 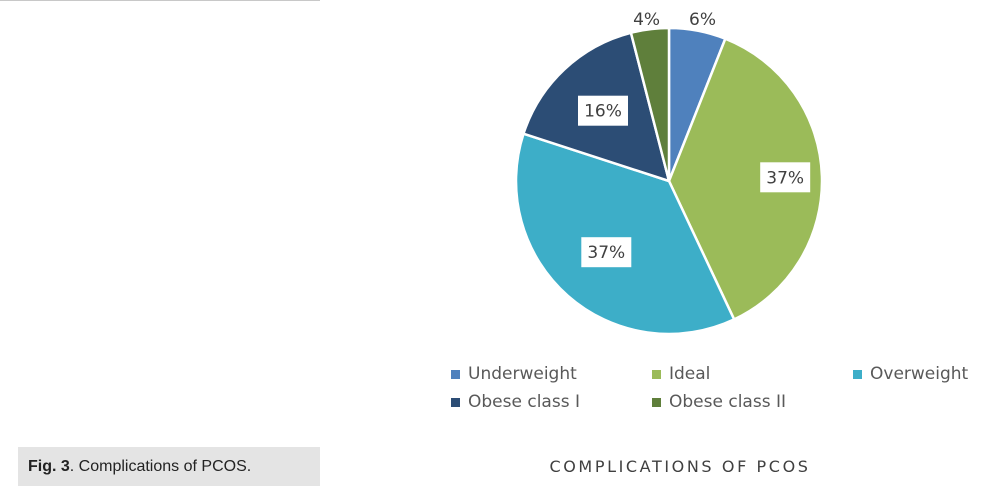 I want to click on data-label-text: 6%, so click(x=702, y=20).